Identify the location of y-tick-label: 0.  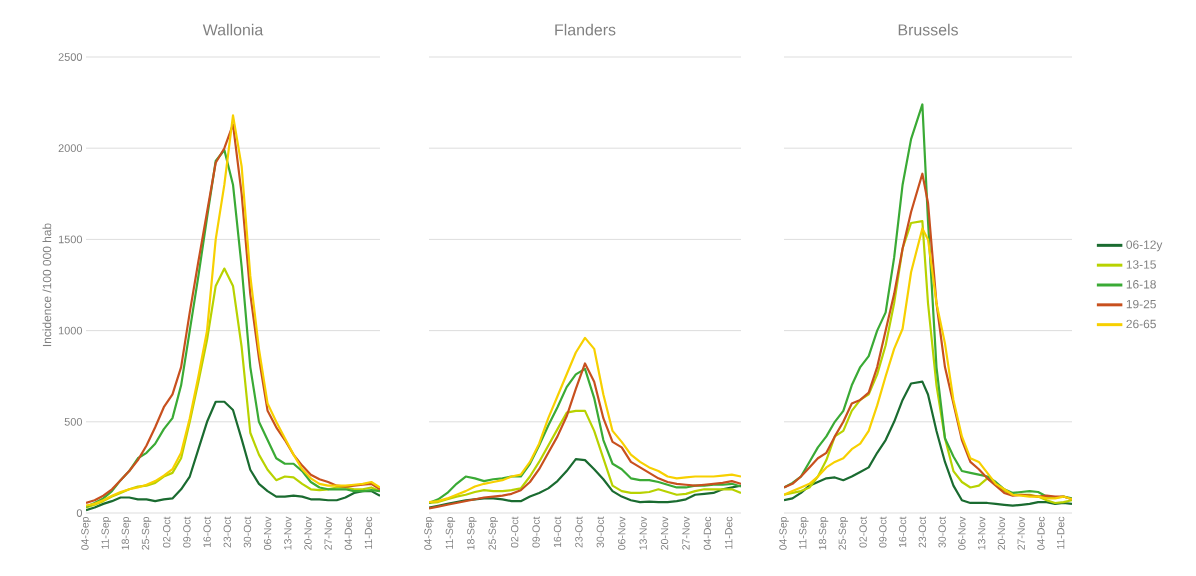
(79, 513).